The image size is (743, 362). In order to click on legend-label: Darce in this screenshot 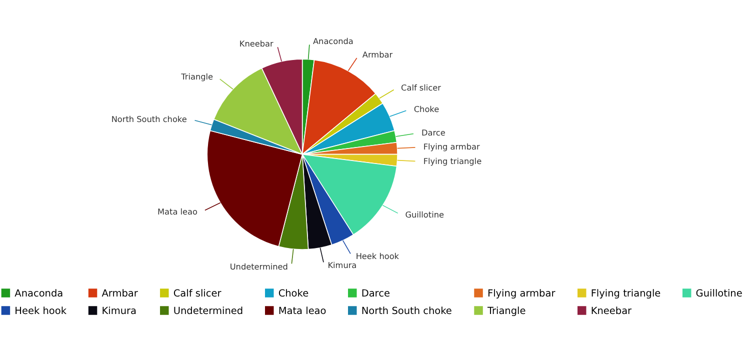, I will do `click(375, 294)`.